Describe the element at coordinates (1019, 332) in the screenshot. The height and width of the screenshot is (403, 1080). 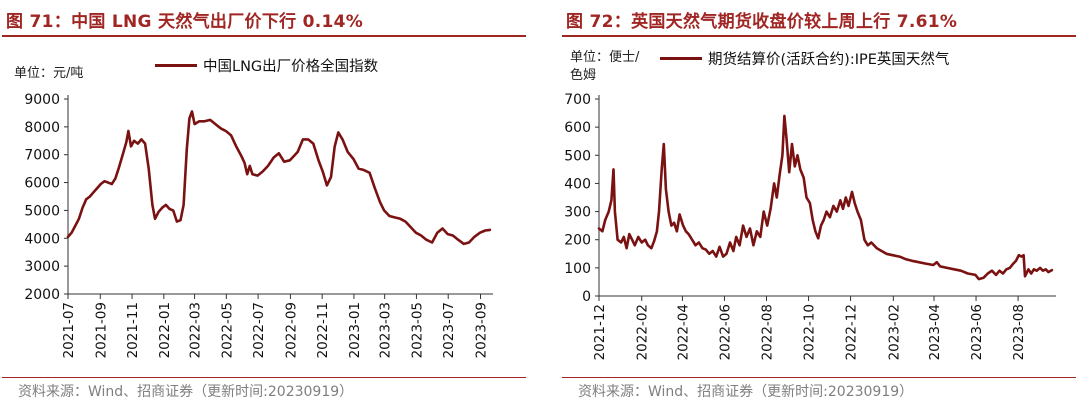
I see `x-tick-label: 2023-08` at that location.